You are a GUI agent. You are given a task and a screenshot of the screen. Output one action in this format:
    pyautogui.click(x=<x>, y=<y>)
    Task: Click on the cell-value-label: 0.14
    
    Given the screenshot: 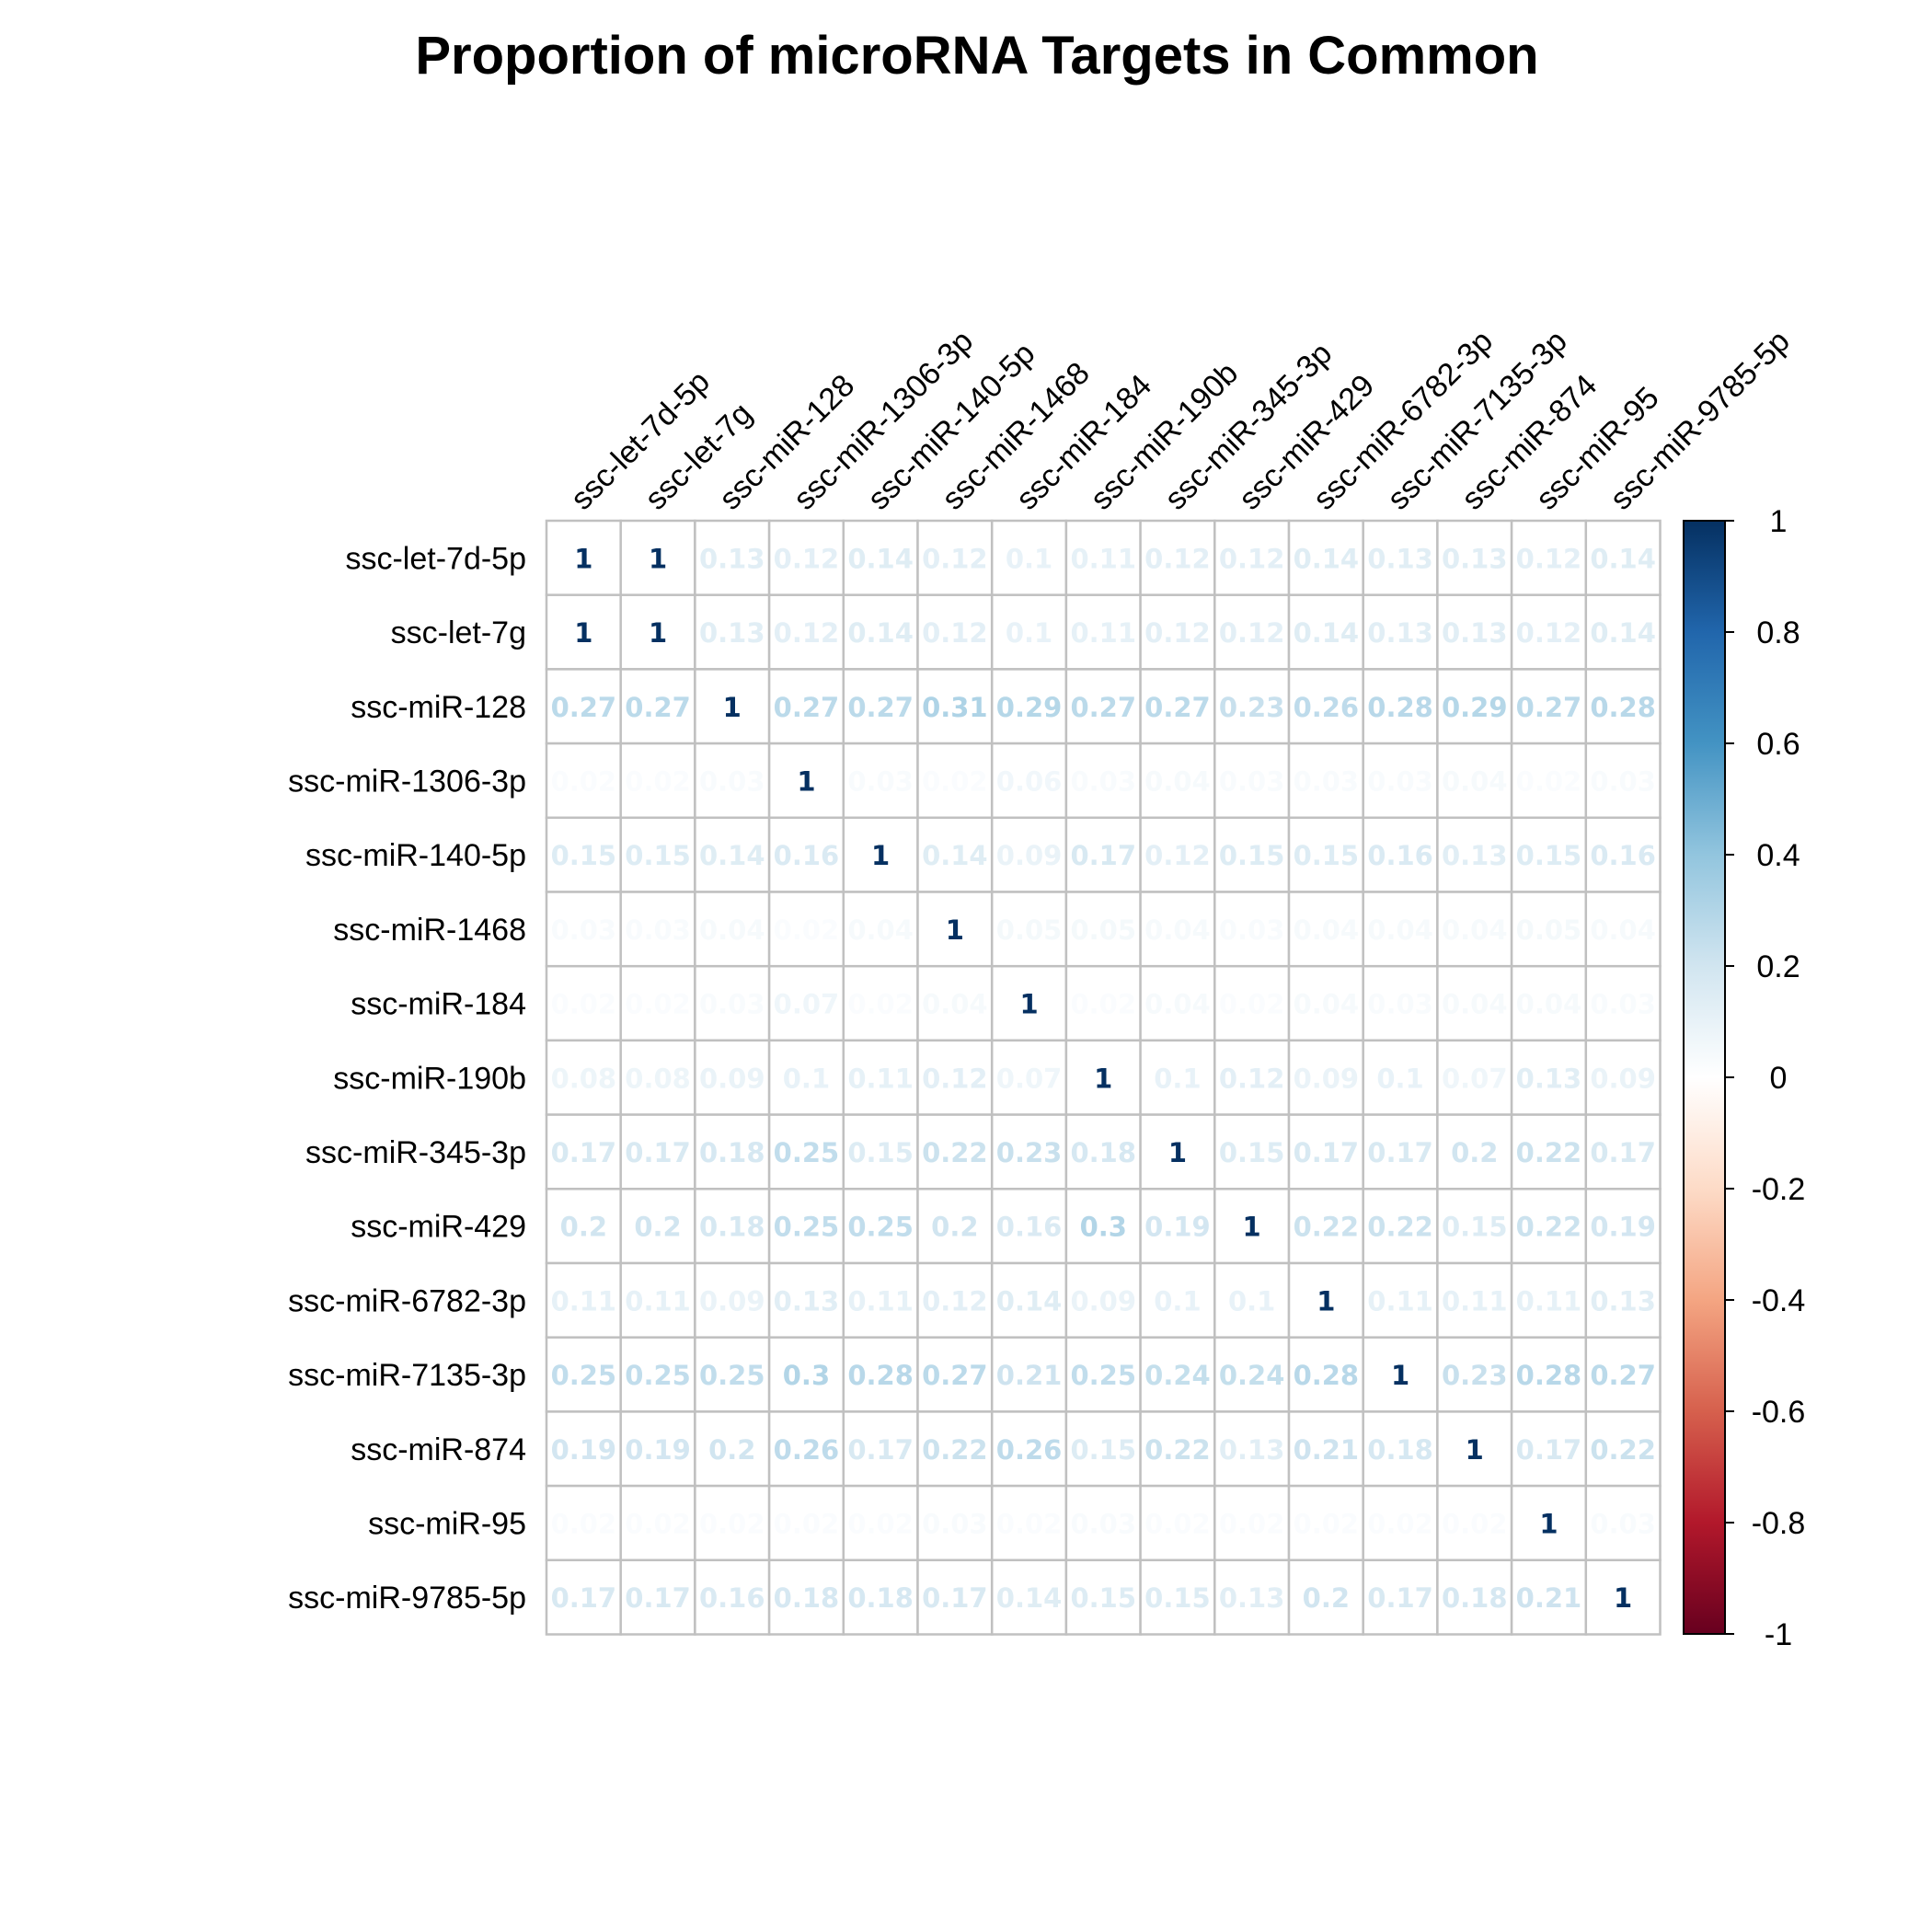 What is the action you would take?
    pyautogui.click(x=1029, y=1598)
    